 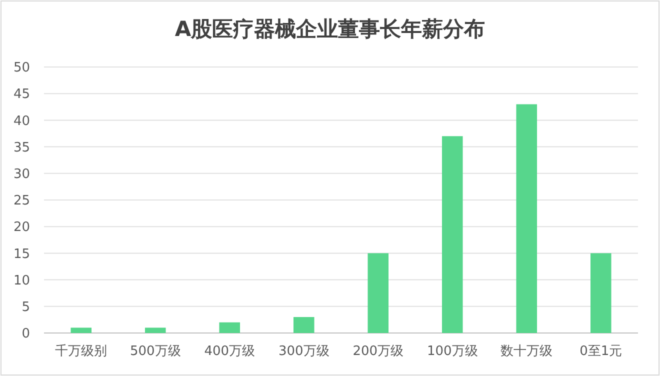 What do you see at coordinates (21, 68) in the screenshot?
I see `y-tick-label: 50` at bounding box center [21, 68].